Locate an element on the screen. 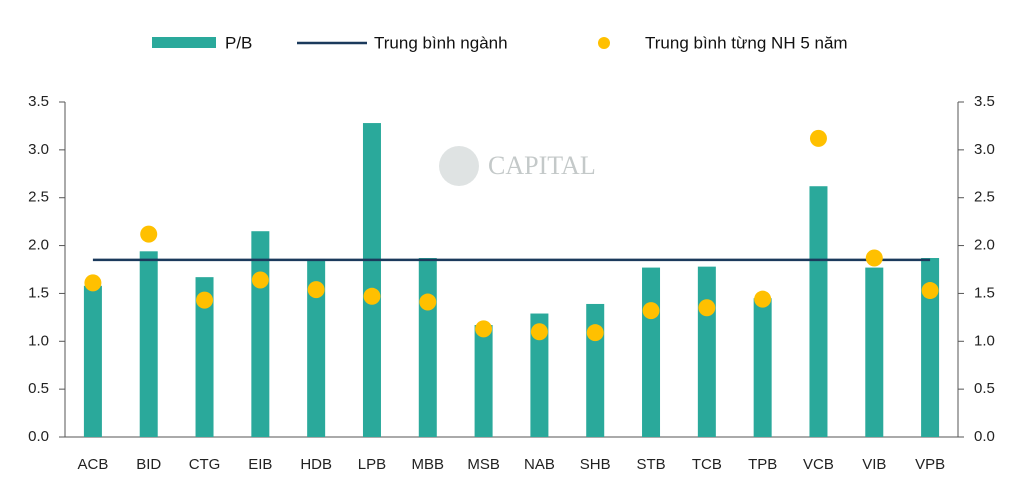 This screenshot has width=1024, height=498. y2-tick-label: 3.5 is located at coordinates (984, 101).